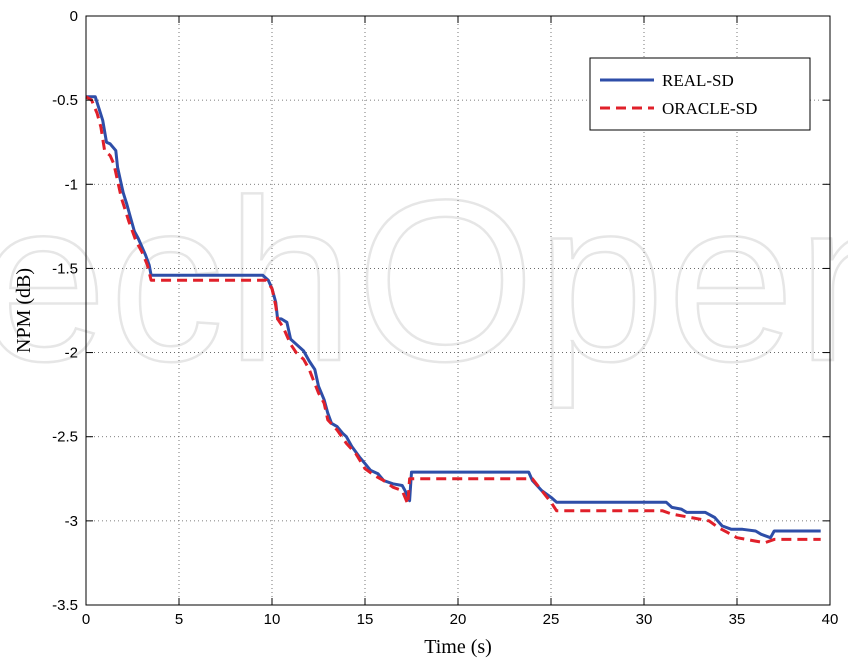 This screenshot has height=664, width=848. Describe the element at coordinates (698, 80) in the screenshot. I see `legend-label-real-sd: REAL-SD` at that location.